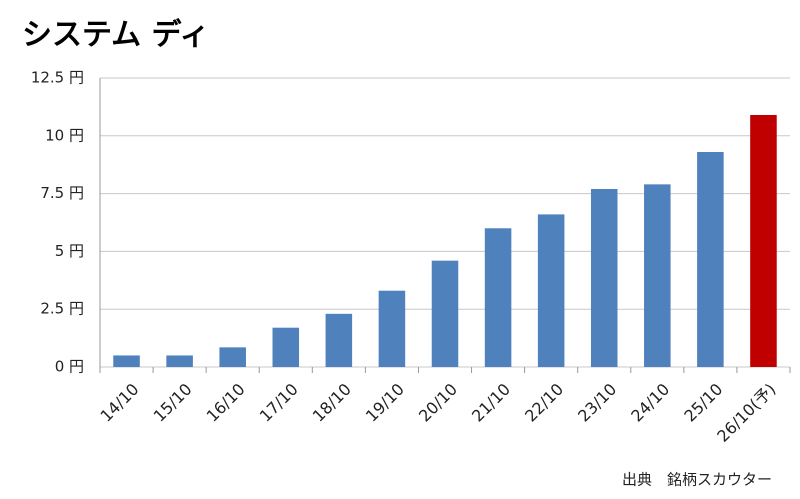 This screenshot has width=800, height=499. I want to click on y-tick-label: 0 円, so click(69, 367).